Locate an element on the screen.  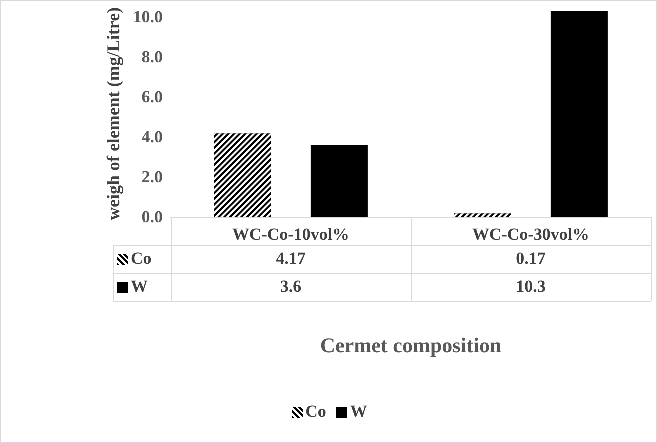
text: Co is located at coordinates (316, 411).